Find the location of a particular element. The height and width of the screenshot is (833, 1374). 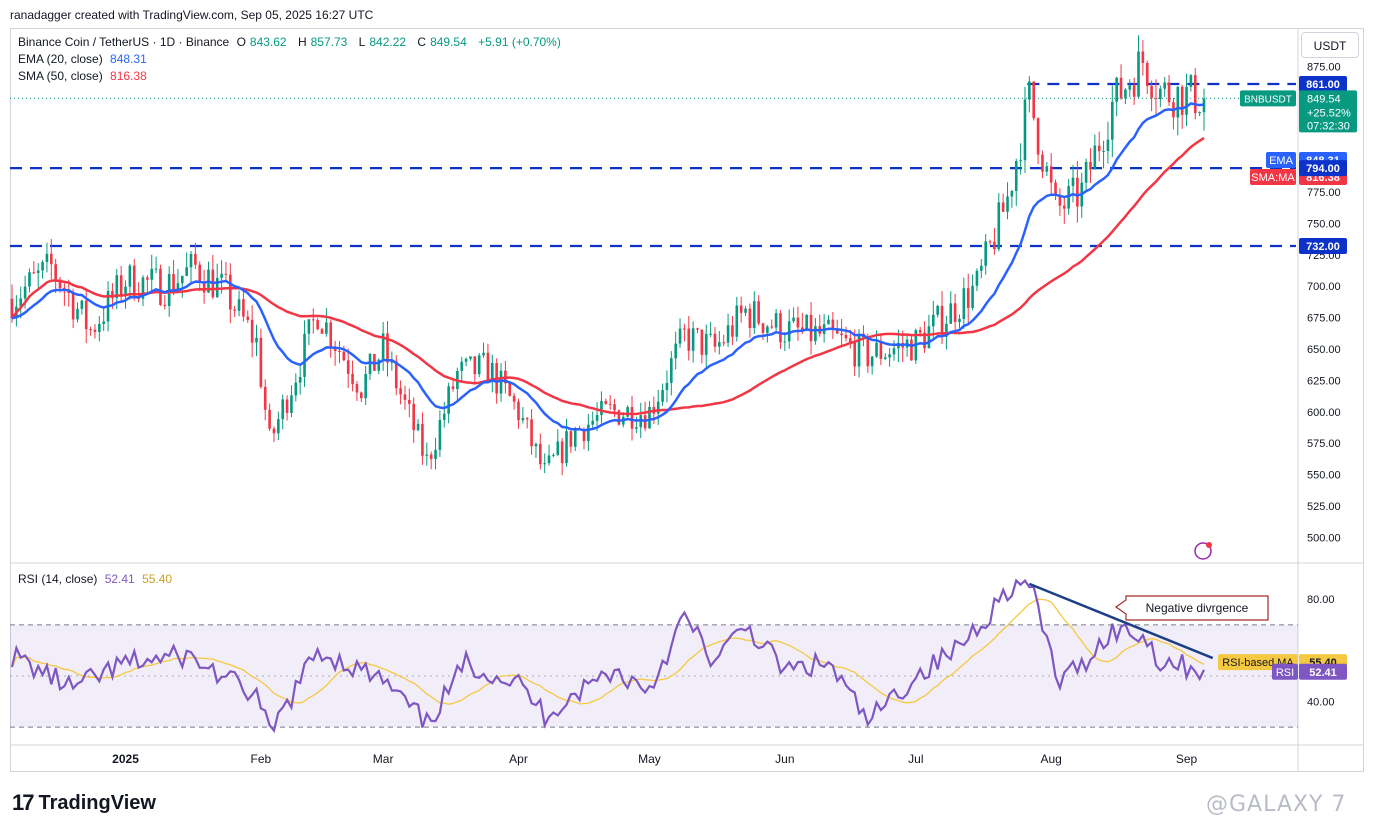

level-794-tag-bg is located at coordinates (1323, 168).